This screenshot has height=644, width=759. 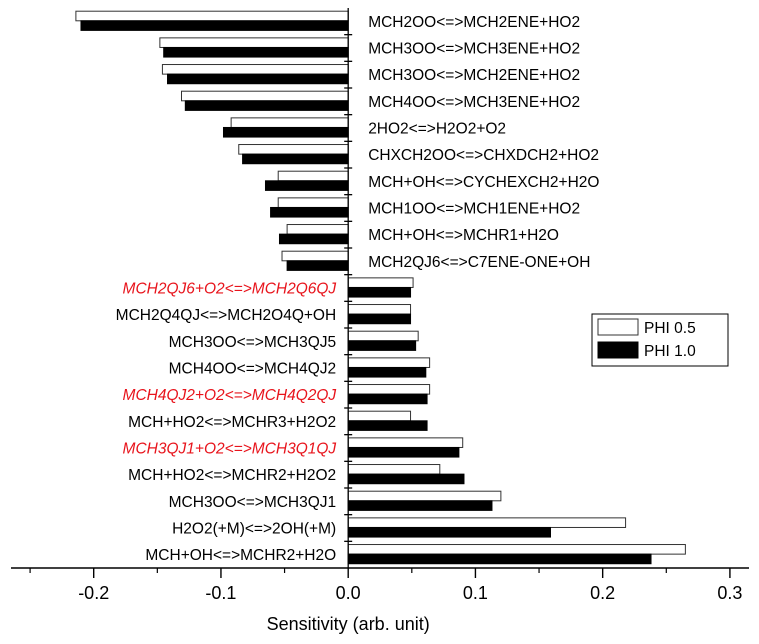 I want to click on category-label: MCH+HO2<=>MCHR2+H2O2, so click(x=232, y=475).